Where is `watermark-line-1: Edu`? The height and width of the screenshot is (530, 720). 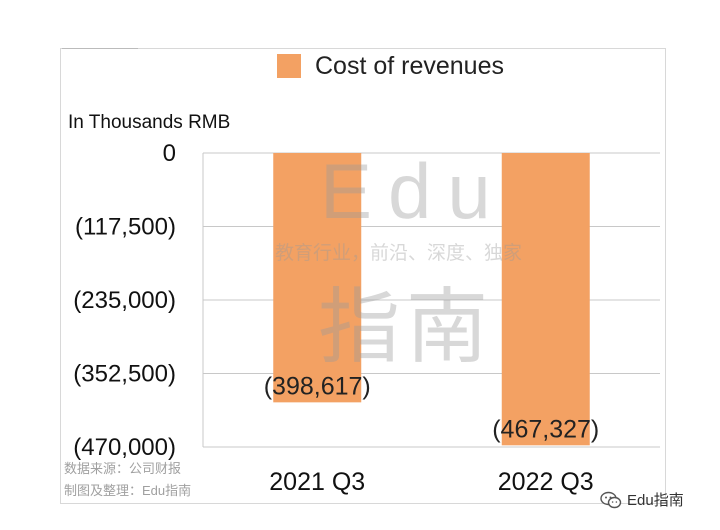 watermark-line-1: Edu is located at coordinates (413, 191).